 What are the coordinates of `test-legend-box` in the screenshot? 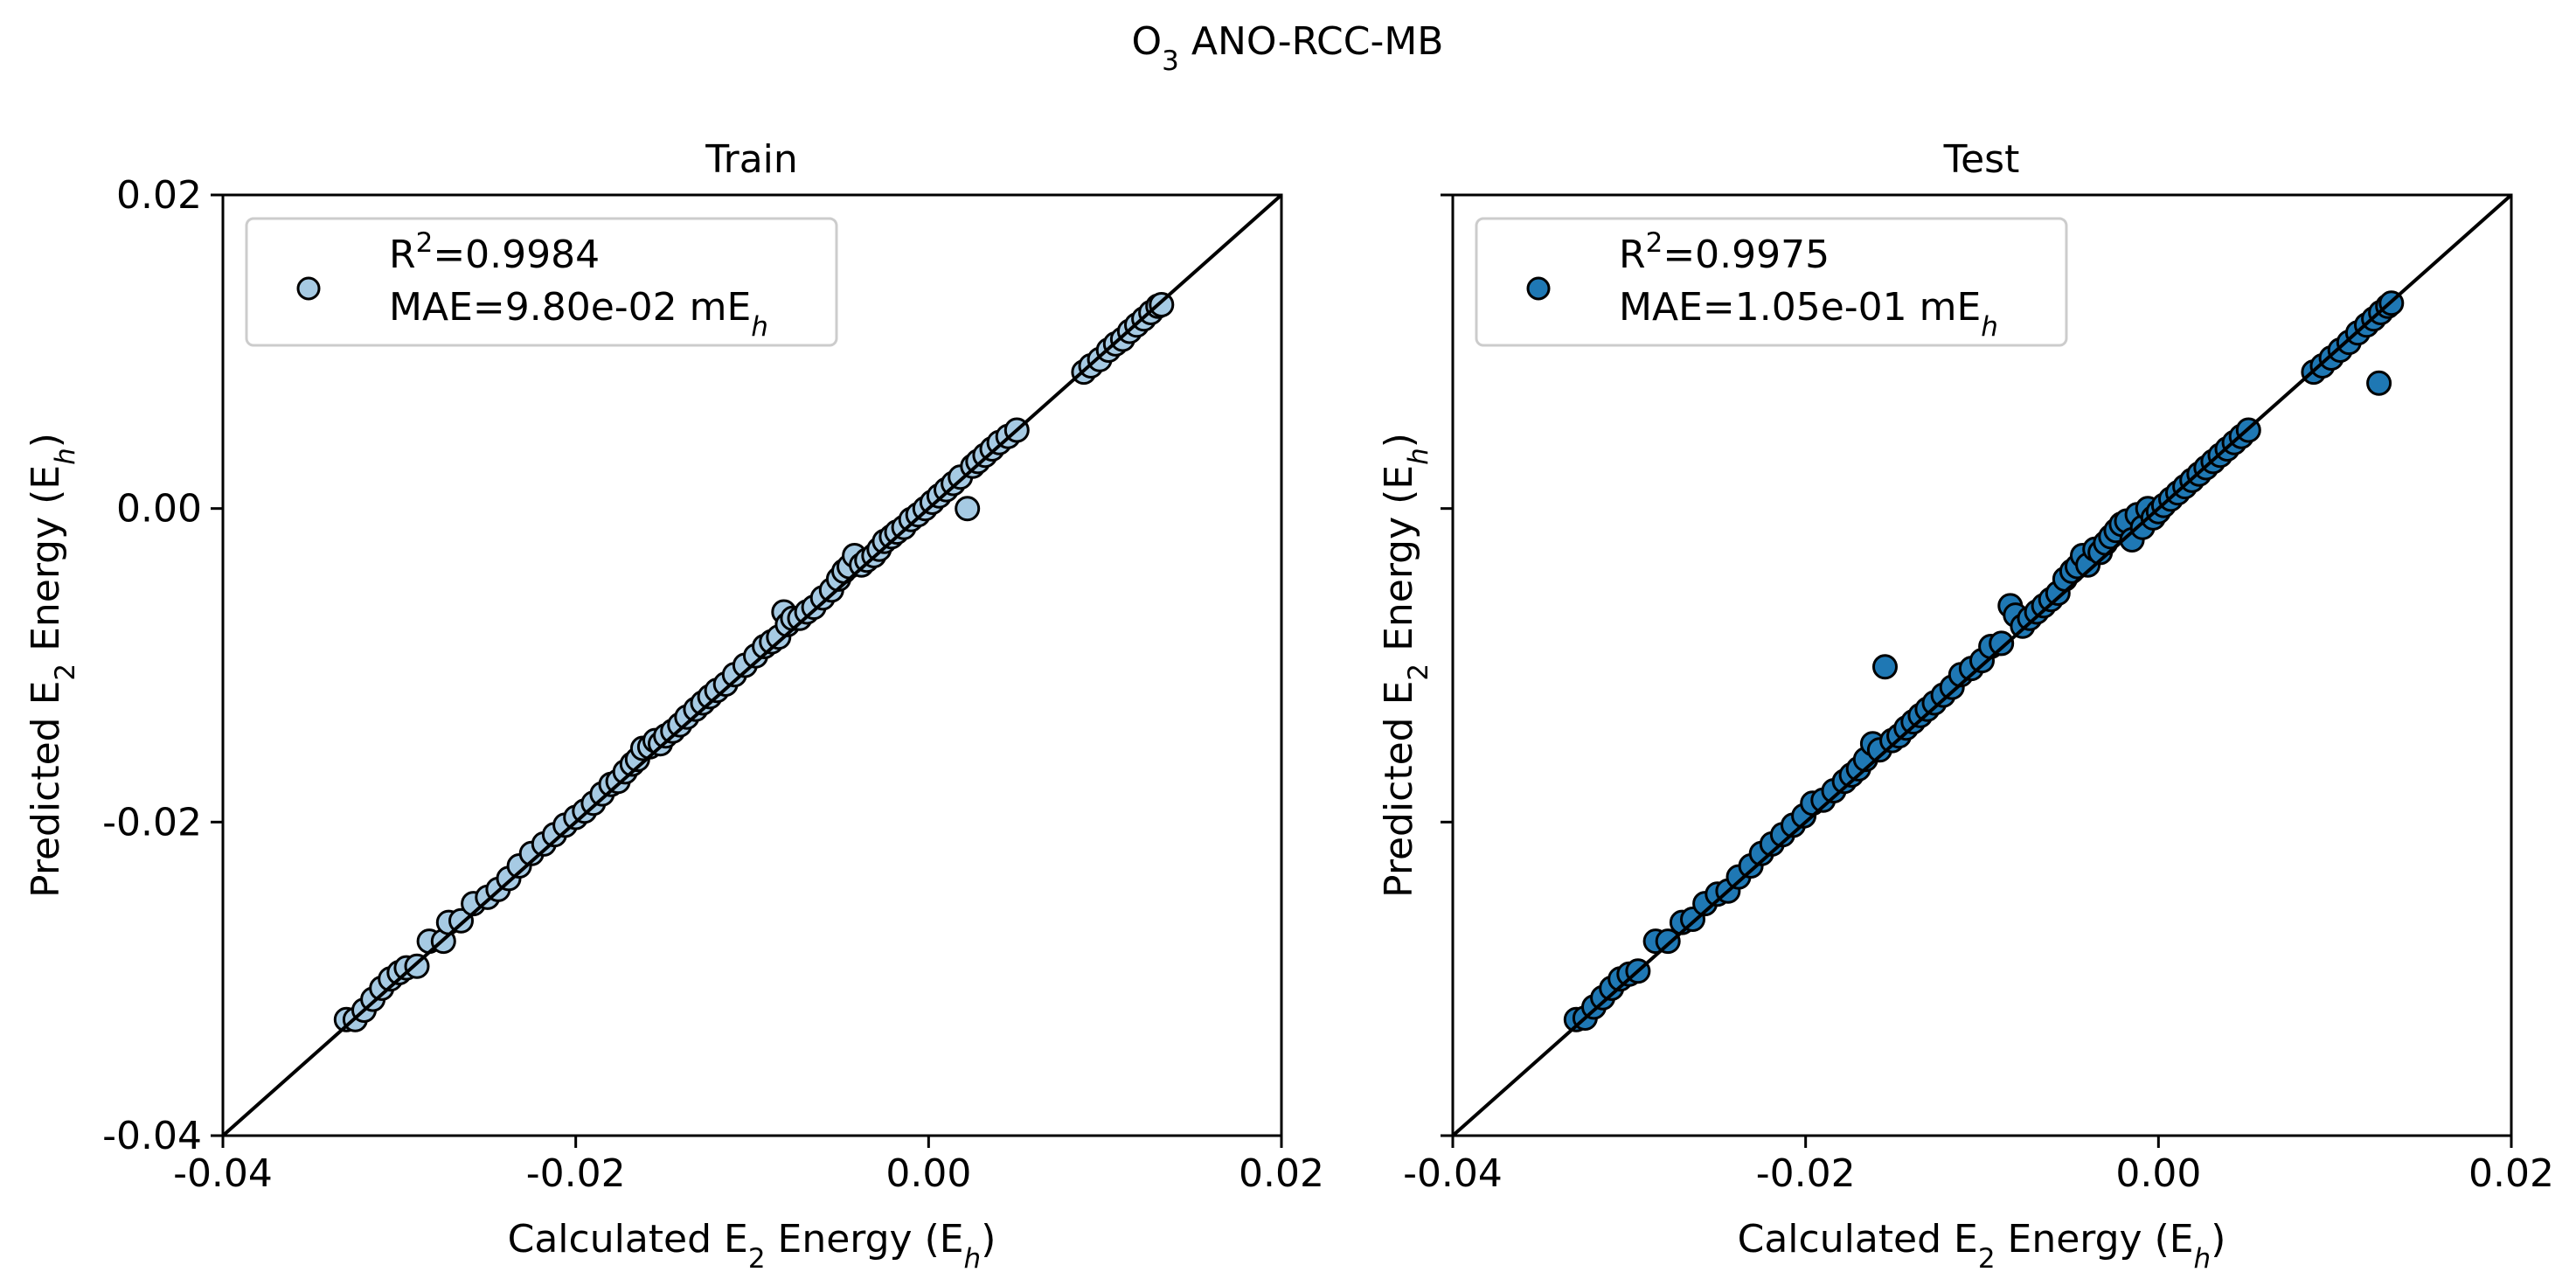 It's located at (1771, 282).